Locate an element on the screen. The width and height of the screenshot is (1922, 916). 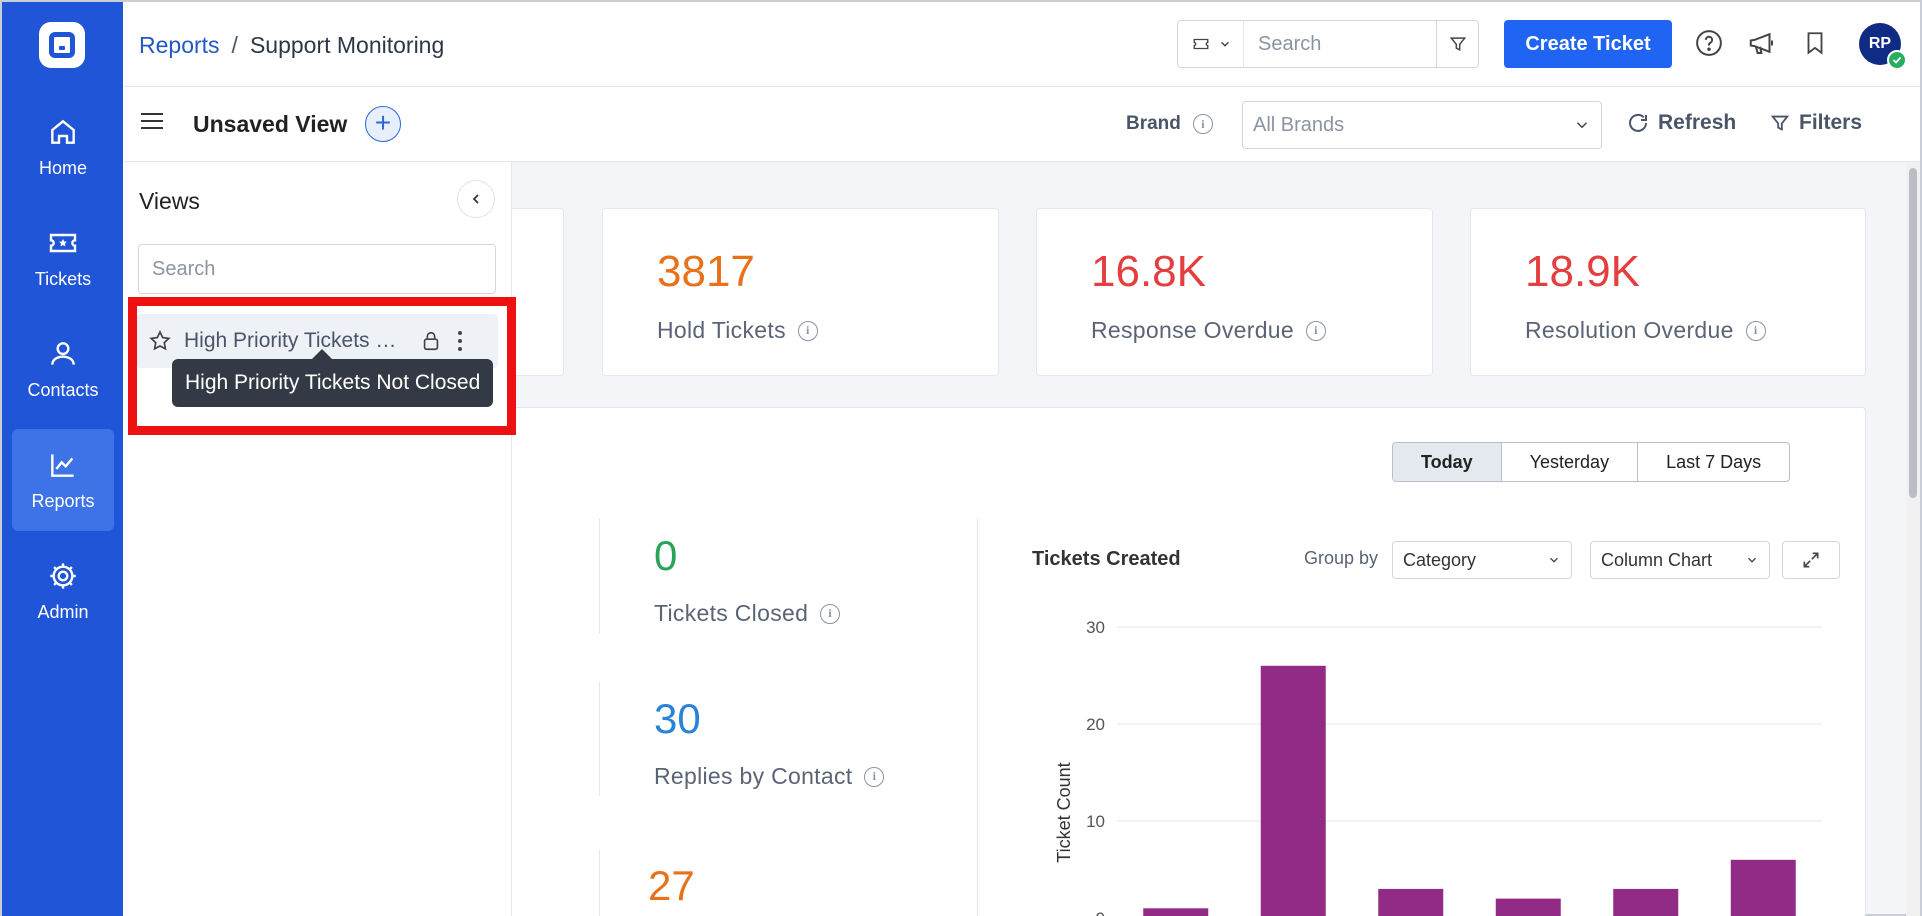
chart-icon is located at coordinates (62, 465).